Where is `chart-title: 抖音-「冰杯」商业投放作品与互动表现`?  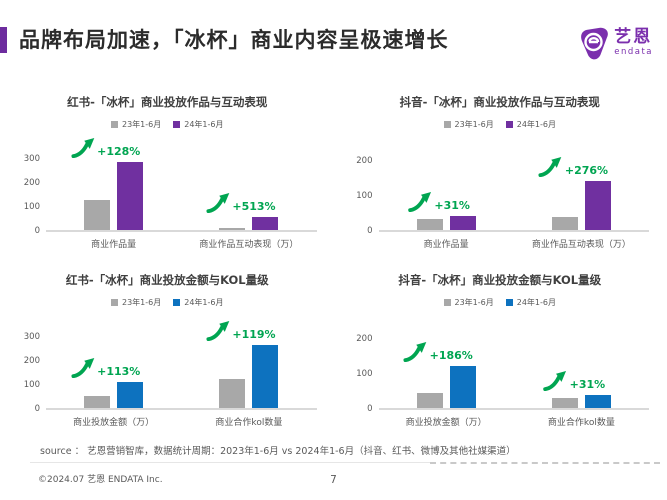 chart-title: 抖音-「冰杯」商业投放作品与互动表现 is located at coordinates (499, 102).